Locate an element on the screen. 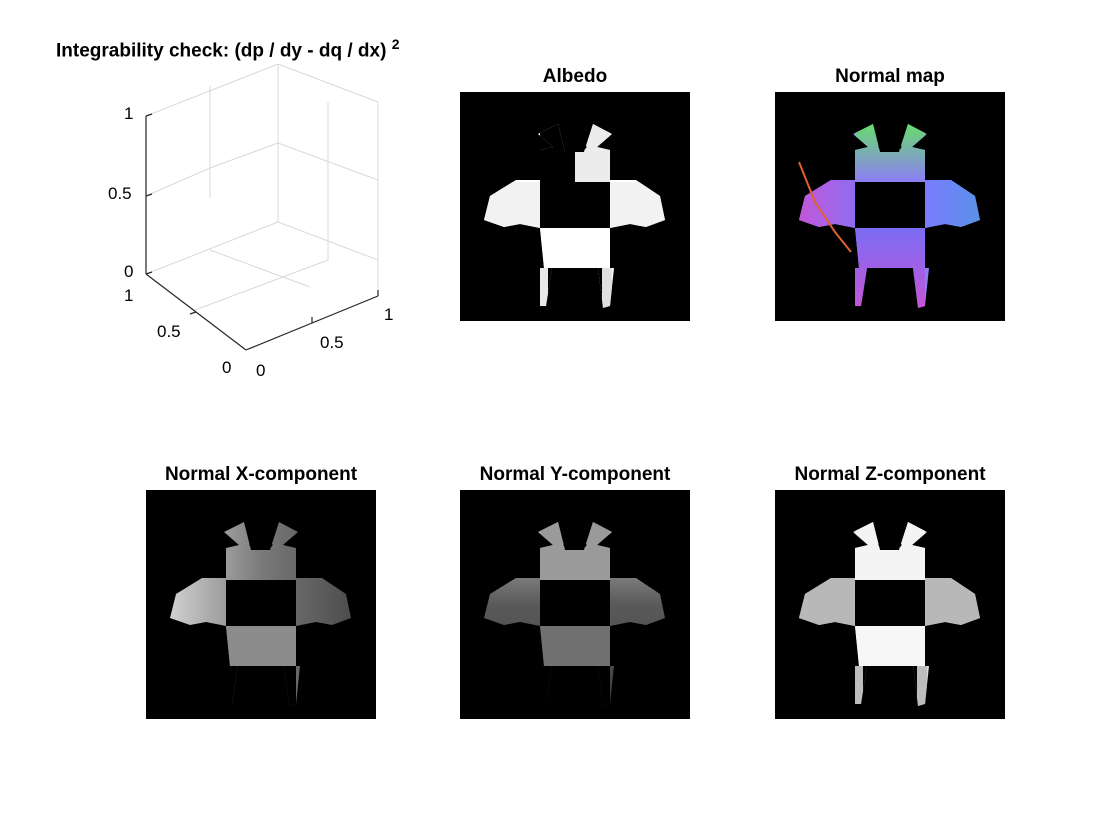 This screenshot has width=1120, height=840. albedo-title: Albedo is located at coordinates (575, 76).